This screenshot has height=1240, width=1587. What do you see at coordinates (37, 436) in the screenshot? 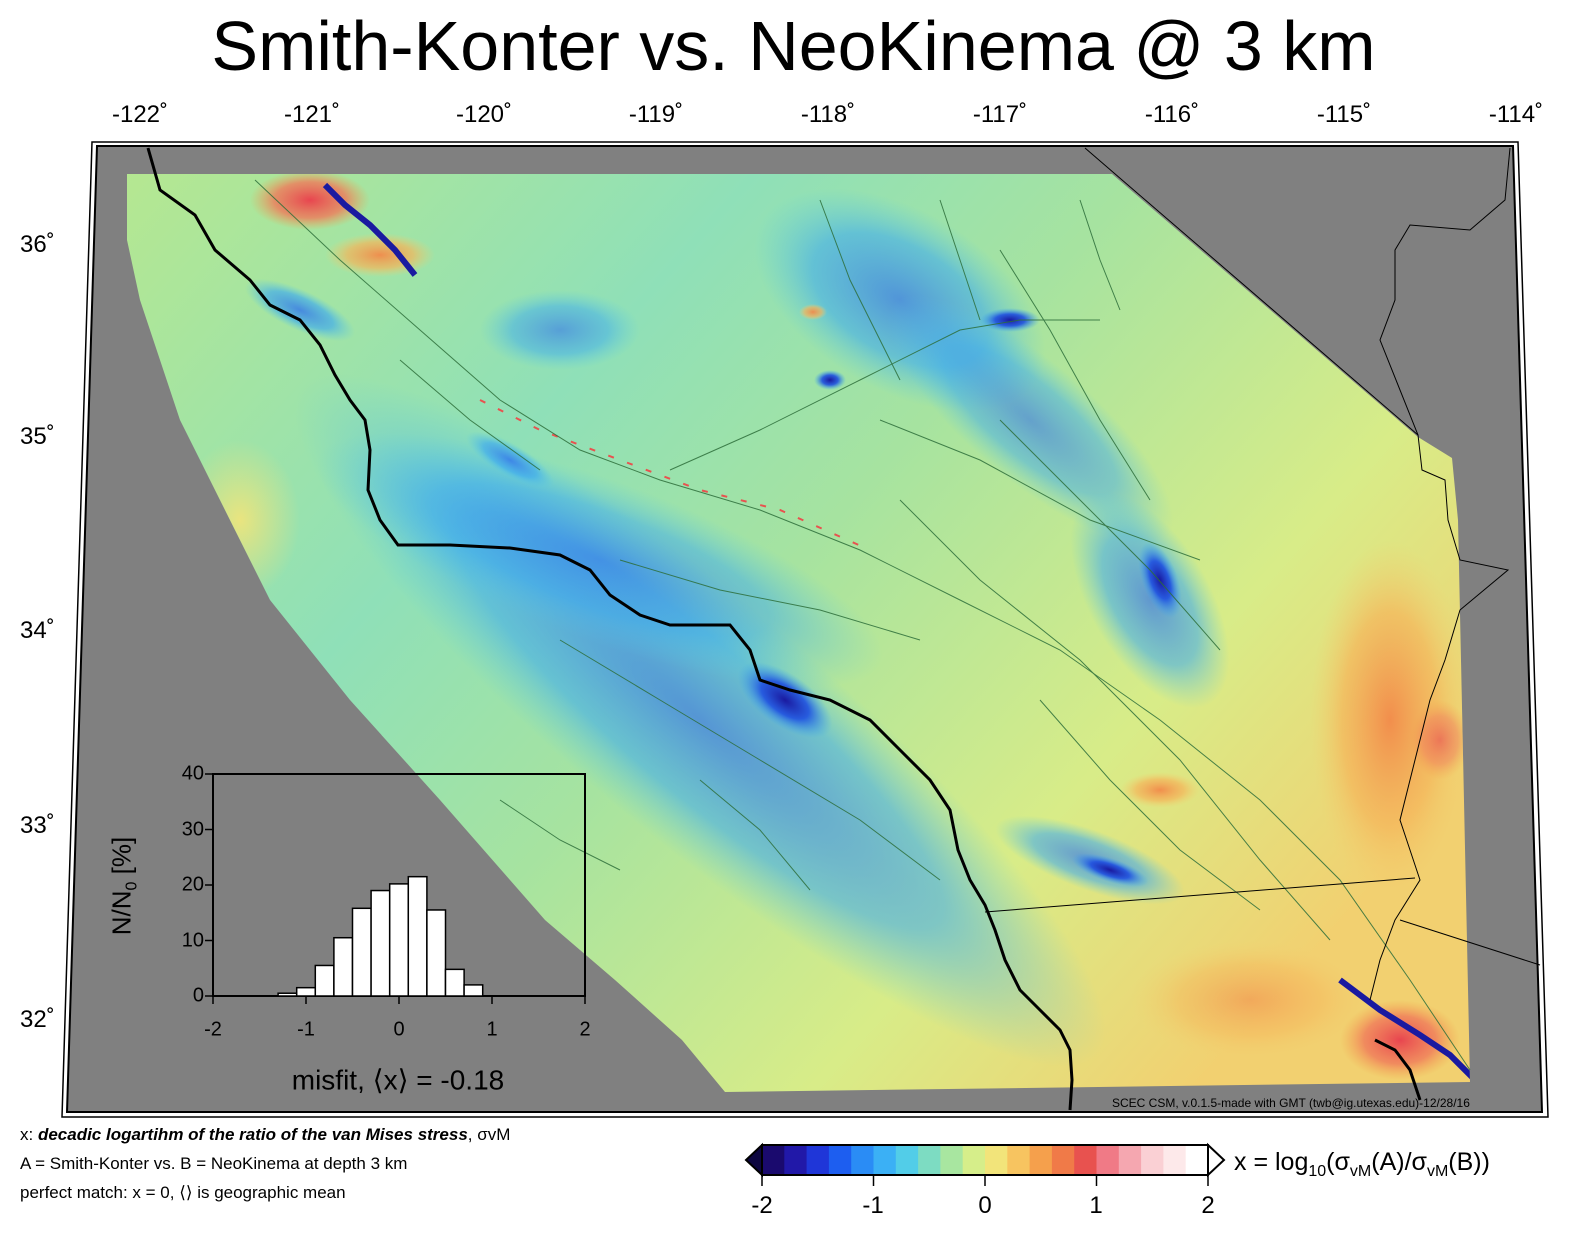
I see `lat-tick-label: 35˚` at bounding box center [37, 436].